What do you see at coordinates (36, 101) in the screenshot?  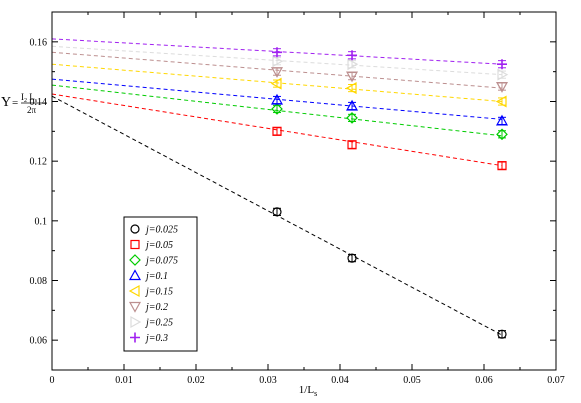 I see `y-axis-title-numerator-rest-sub: s` at bounding box center [36, 101].